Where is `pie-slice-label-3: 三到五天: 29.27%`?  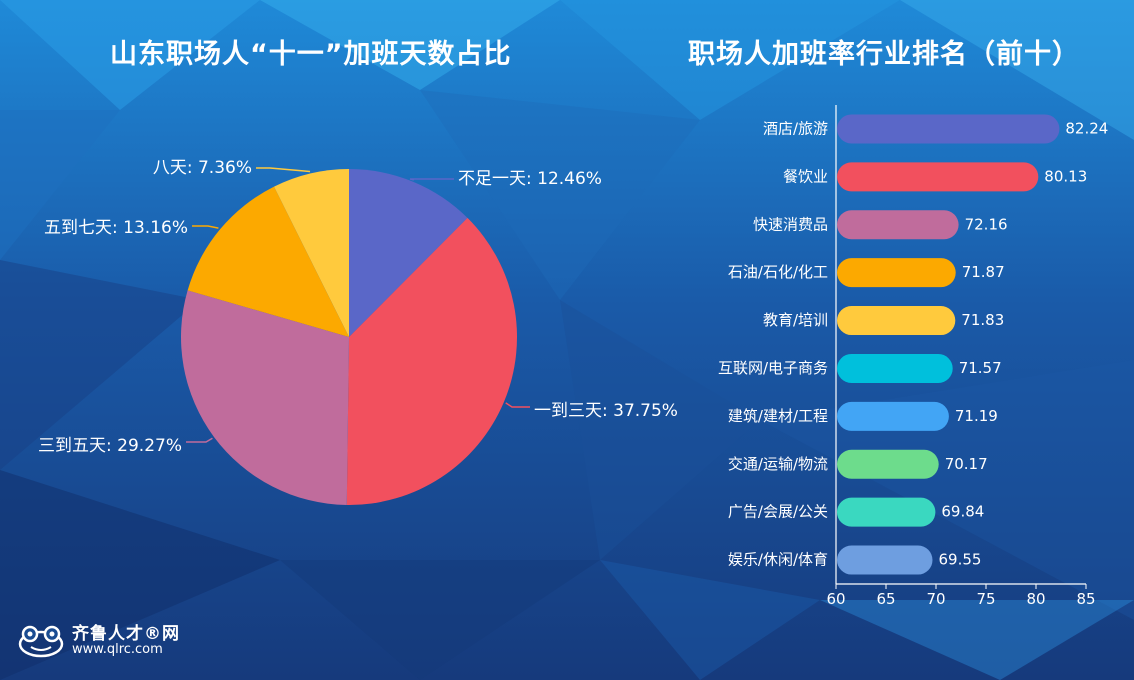
pie-slice-label-3: 三到五天: 29.27% is located at coordinates (110, 446).